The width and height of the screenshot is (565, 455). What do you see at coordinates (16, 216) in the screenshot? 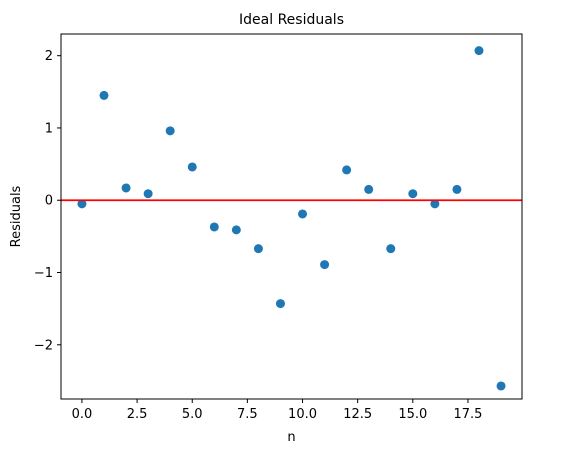
I see `y-axis-label: Residuals` at bounding box center [16, 216].